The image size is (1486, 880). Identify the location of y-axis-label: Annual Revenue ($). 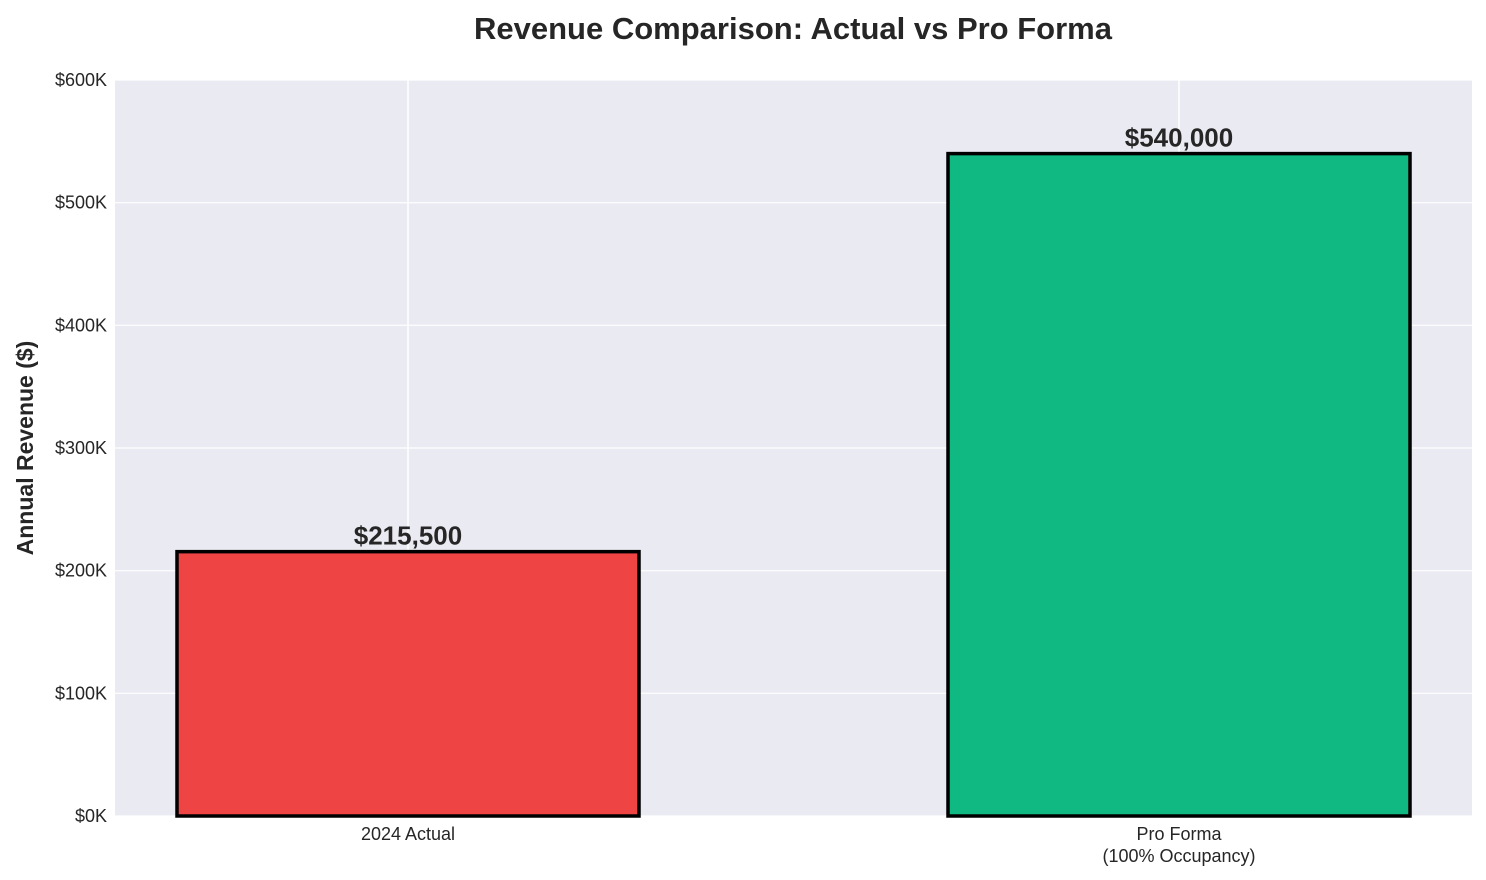
(25, 448).